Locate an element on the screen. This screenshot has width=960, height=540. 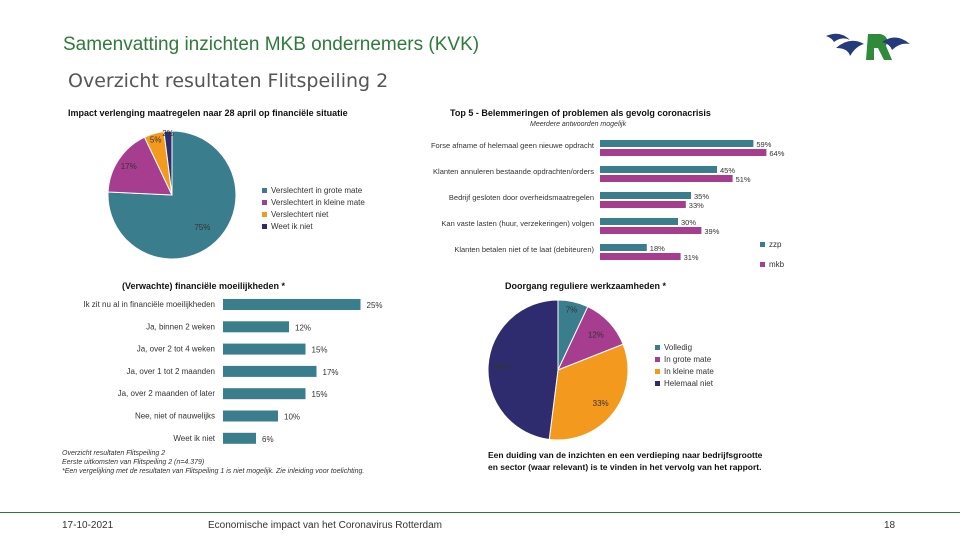
chart2-value-mkb-3: 33% is located at coordinates (696, 205).